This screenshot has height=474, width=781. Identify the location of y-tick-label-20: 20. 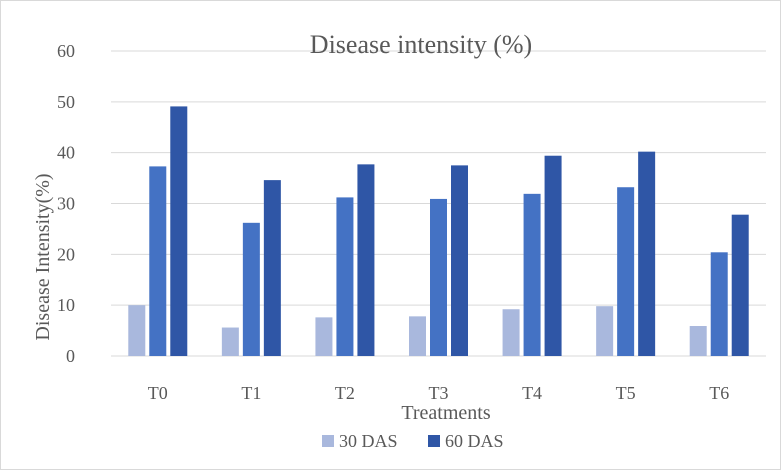
(66, 254).